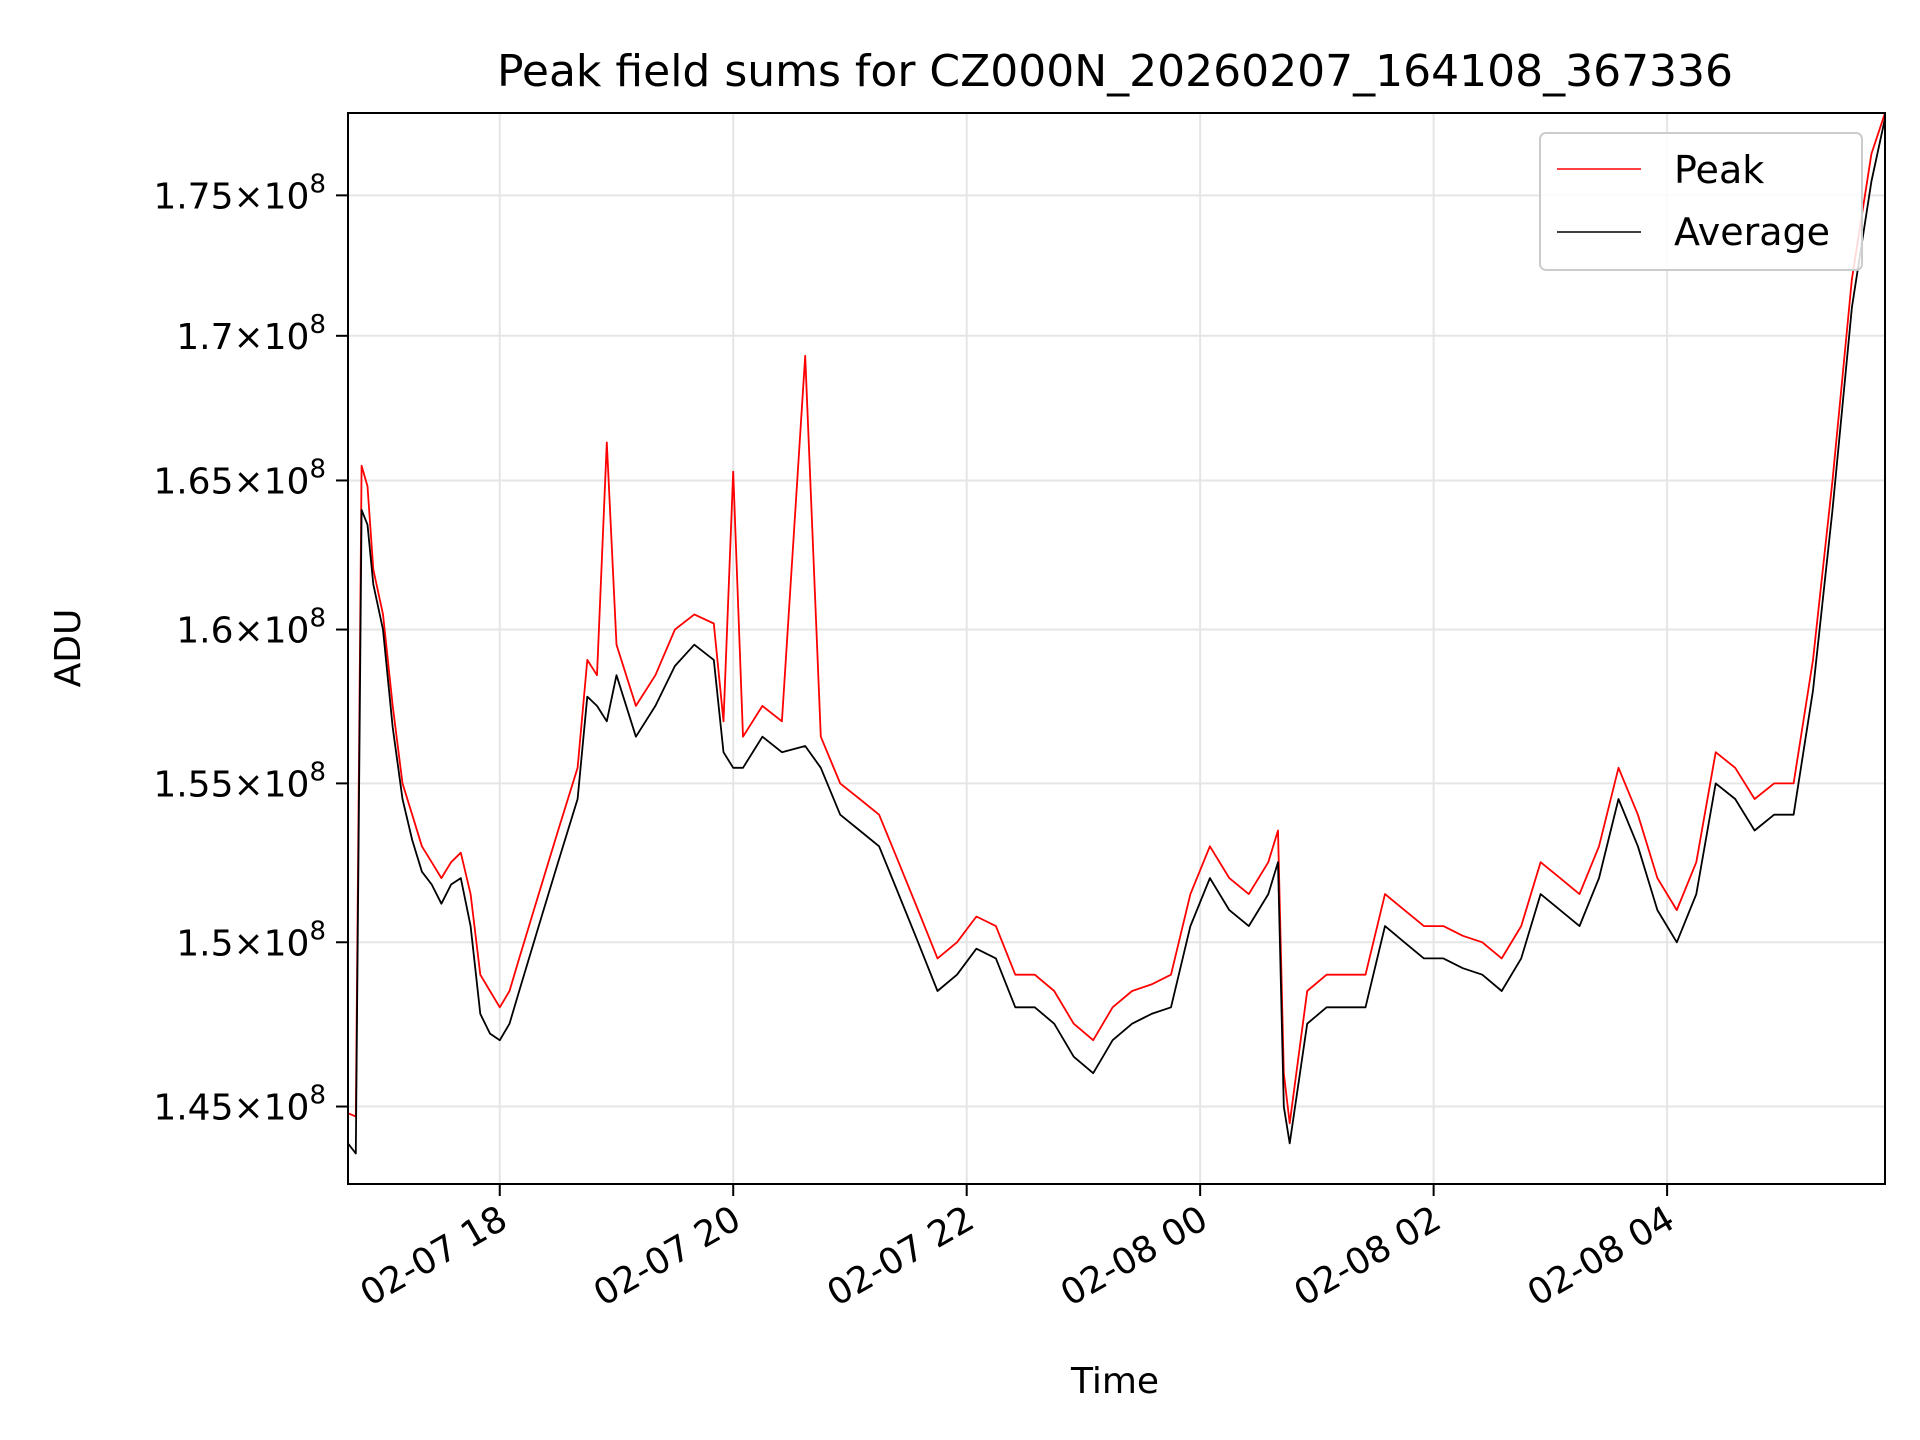  I want to click on y-tick-label: 1.55×108, so click(239, 781).